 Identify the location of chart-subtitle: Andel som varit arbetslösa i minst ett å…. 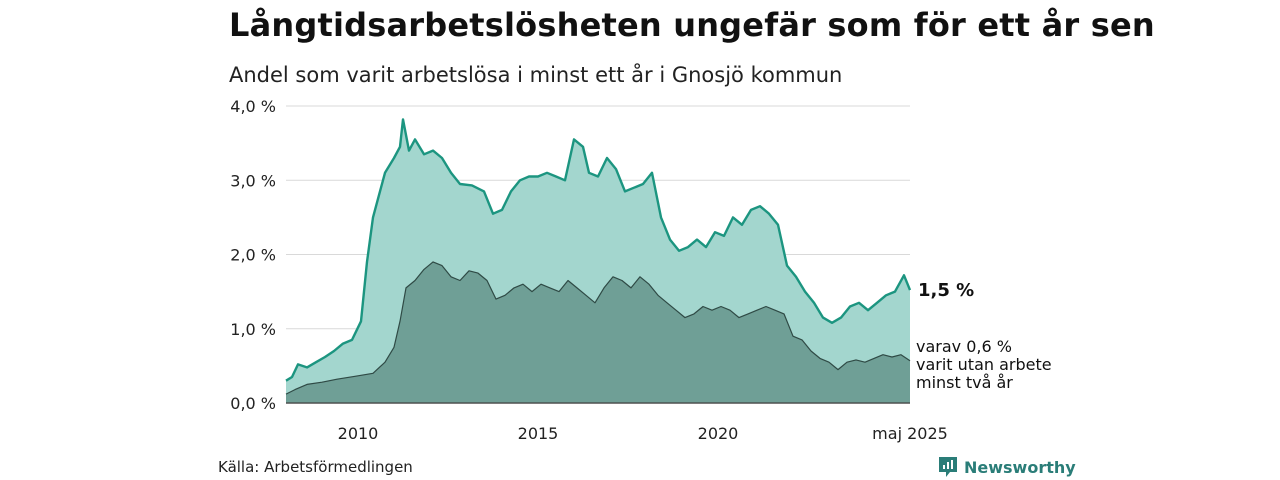
(536, 75).